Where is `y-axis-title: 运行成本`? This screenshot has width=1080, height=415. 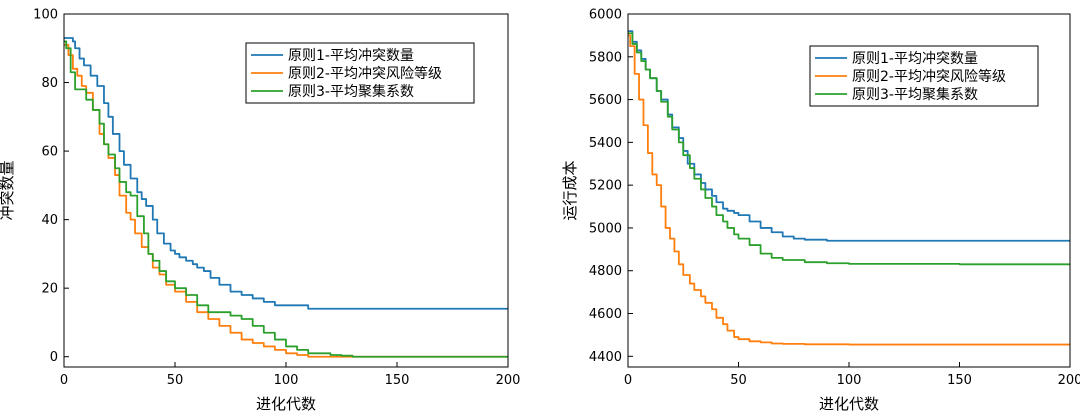 y-axis-title: 运行成本 is located at coordinates (570, 190).